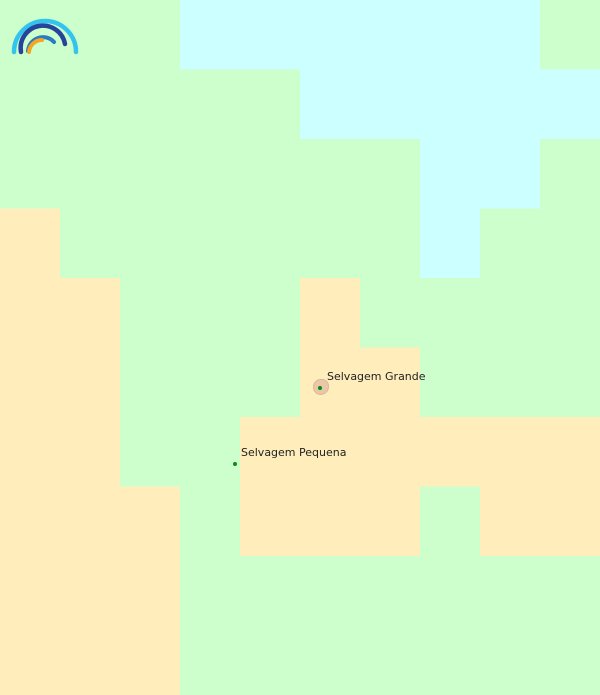  Describe the element at coordinates (320, 388) in the screenshot. I see `place-marker-selvagem-grande` at that location.